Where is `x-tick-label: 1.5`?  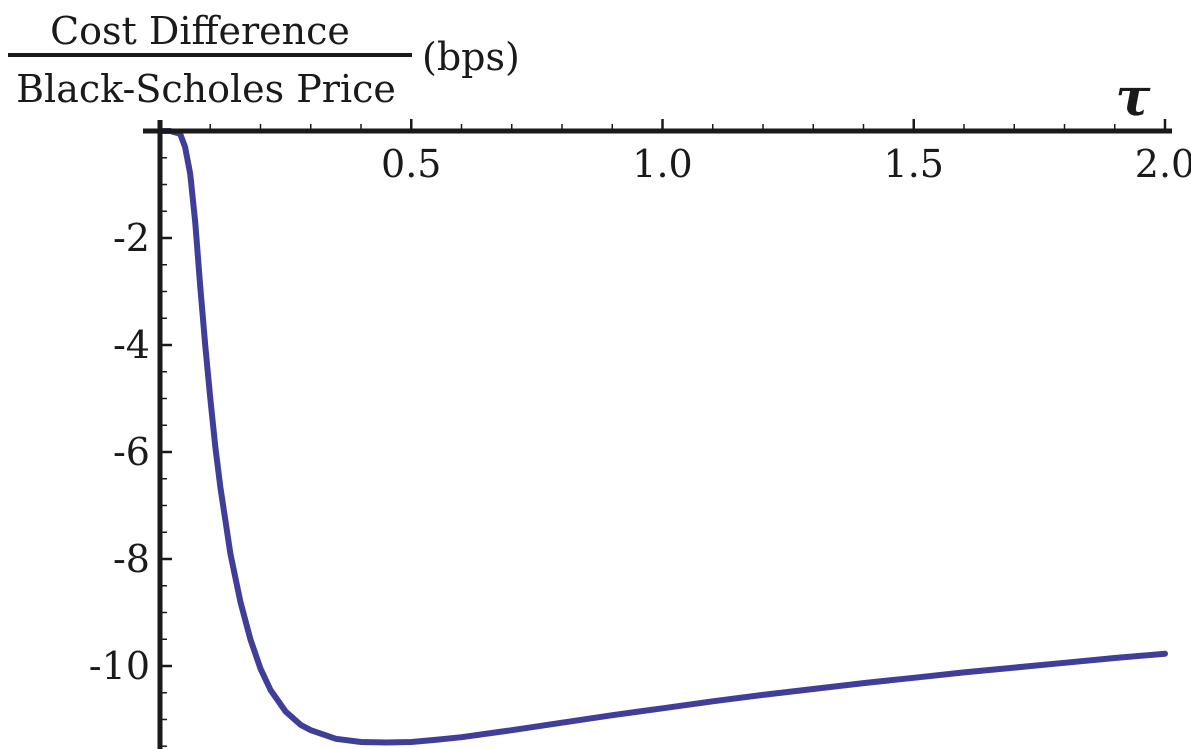 x-tick-label: 1.5 is located at coordinates (914, 164).